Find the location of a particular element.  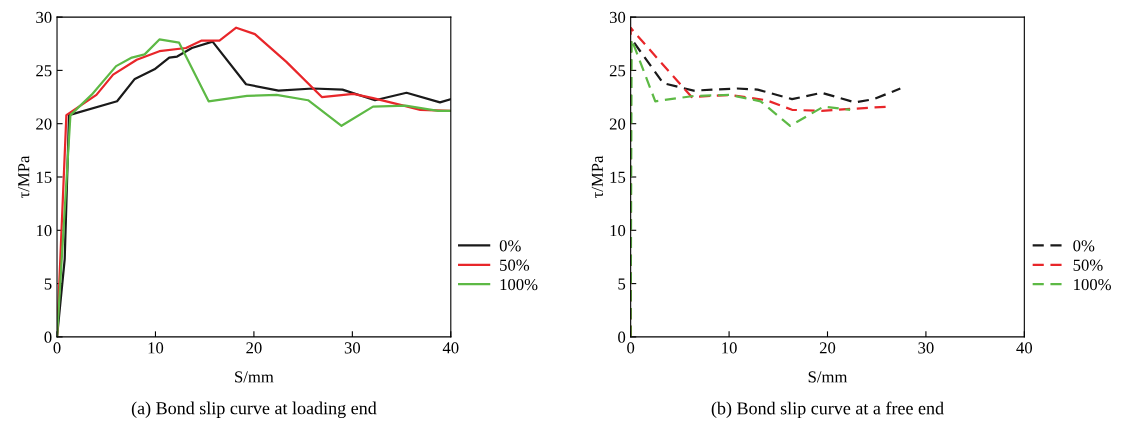

text: (b) Bond slip curve at a free end is located at coordinates (827, 410).